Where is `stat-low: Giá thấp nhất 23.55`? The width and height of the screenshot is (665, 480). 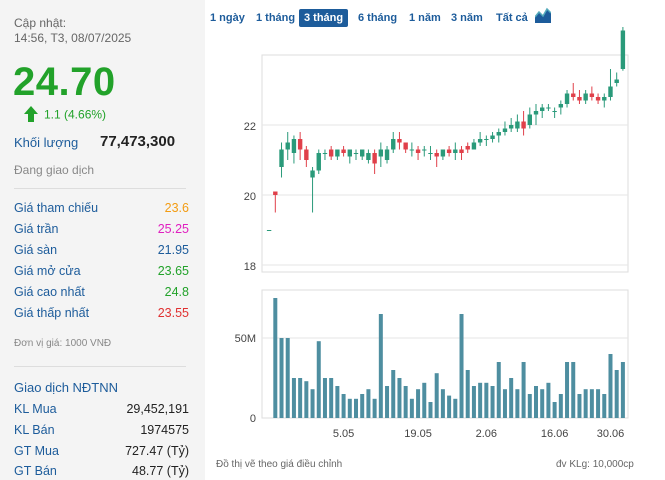
stat-low: Giá thấp nhất 23.55 is located at coordinates (101, 314).